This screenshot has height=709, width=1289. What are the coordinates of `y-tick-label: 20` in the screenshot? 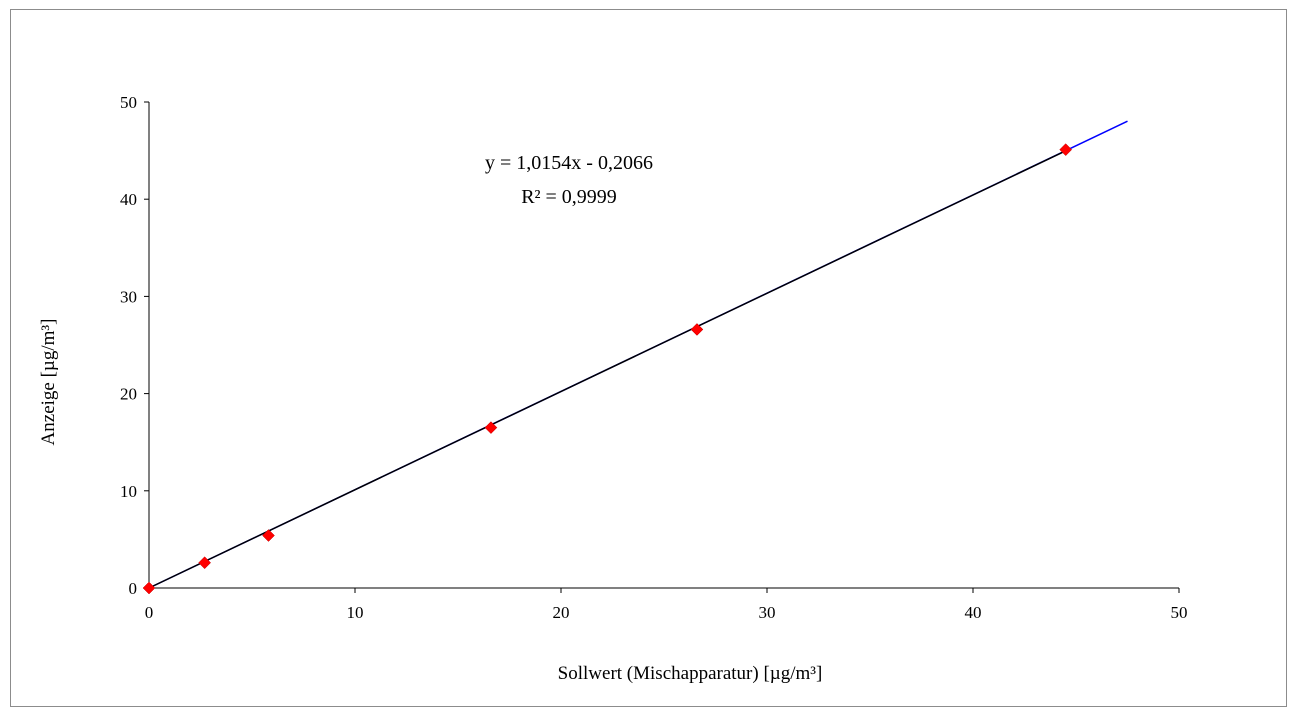 It's located at (128, 394).